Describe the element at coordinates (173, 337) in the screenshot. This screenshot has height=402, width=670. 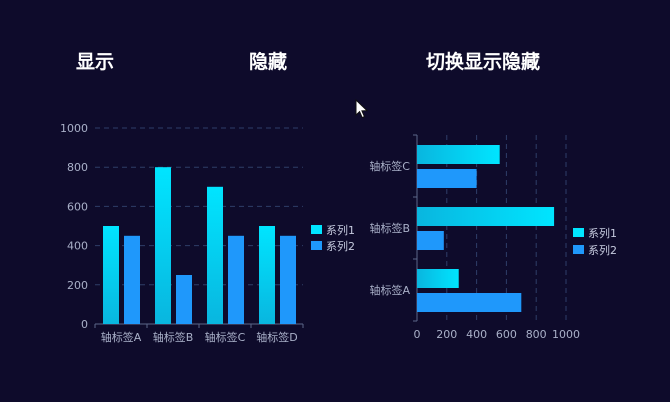
I see `x-tick-label: 轴标签B` at that location.